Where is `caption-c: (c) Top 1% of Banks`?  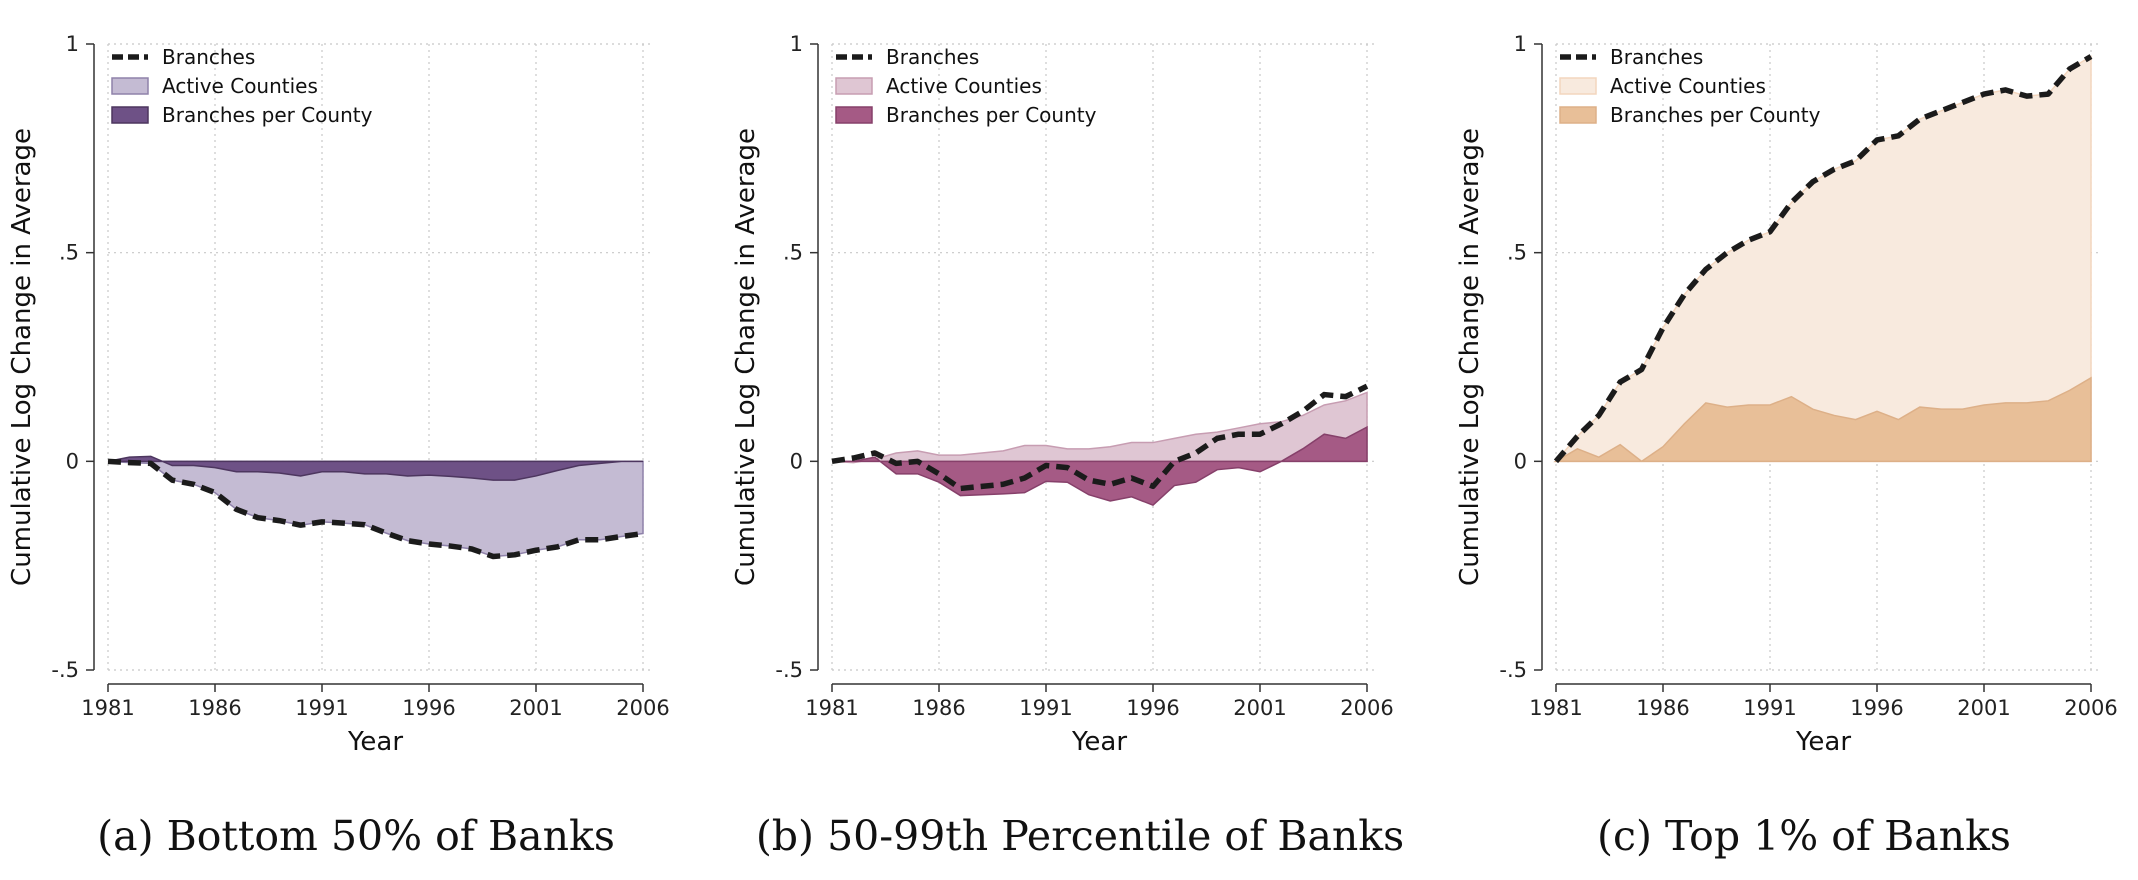
caption-c: (c) Top 1% of Banks is located at coordinates (1804, 836).